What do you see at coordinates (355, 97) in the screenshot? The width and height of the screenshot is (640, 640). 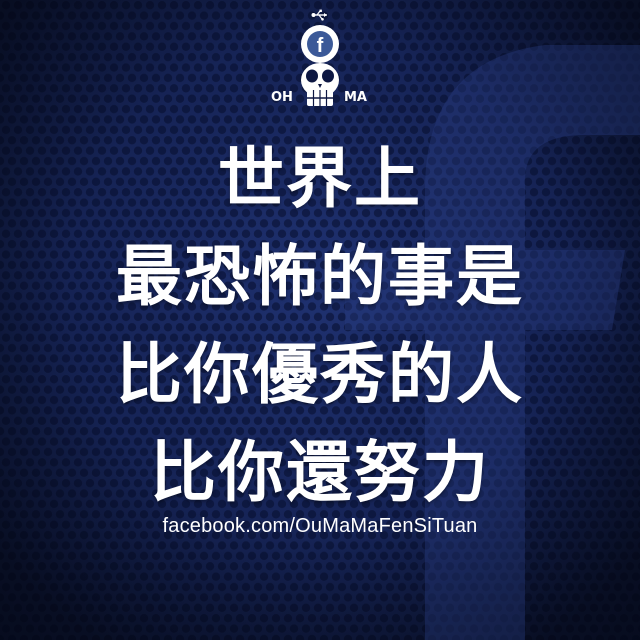 I see `logo-ma-text: MA` at bounding box center [355, 97].